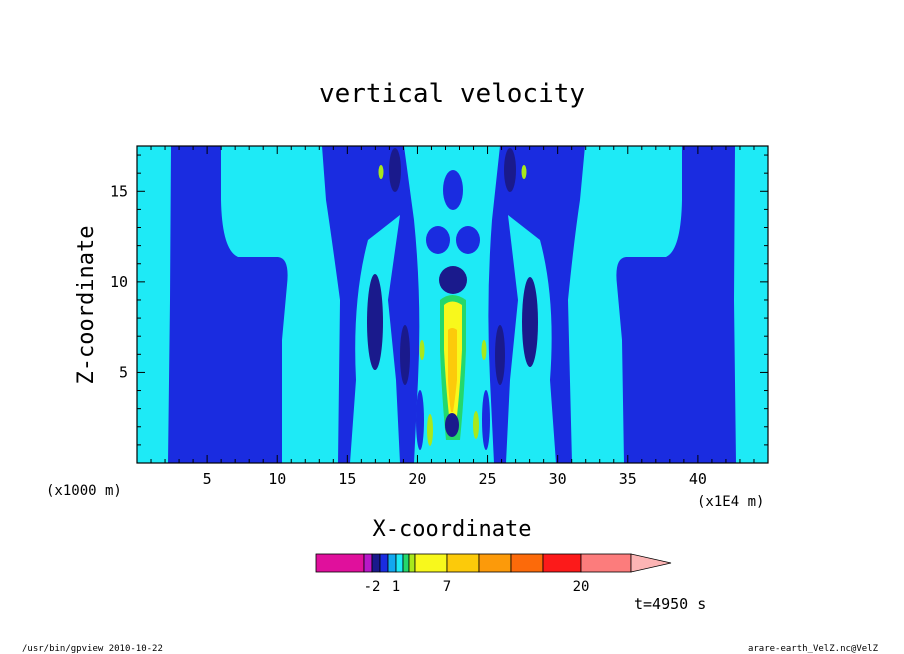 This screenshot has width=904, height=654. What do you see at coordinates (84, 491) in the screenshot?
I see `x-unit-left: (x1000 m)` at bounding box center [84, 491].